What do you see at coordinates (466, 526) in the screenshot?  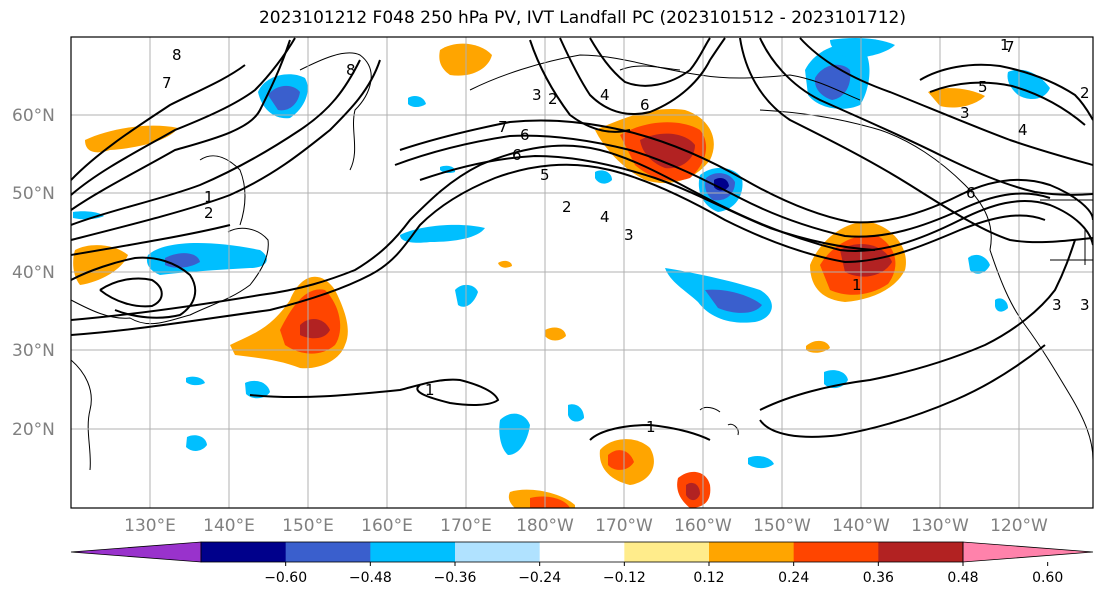 I see `lon-label: 170°E` at bounding box center [466, 526].